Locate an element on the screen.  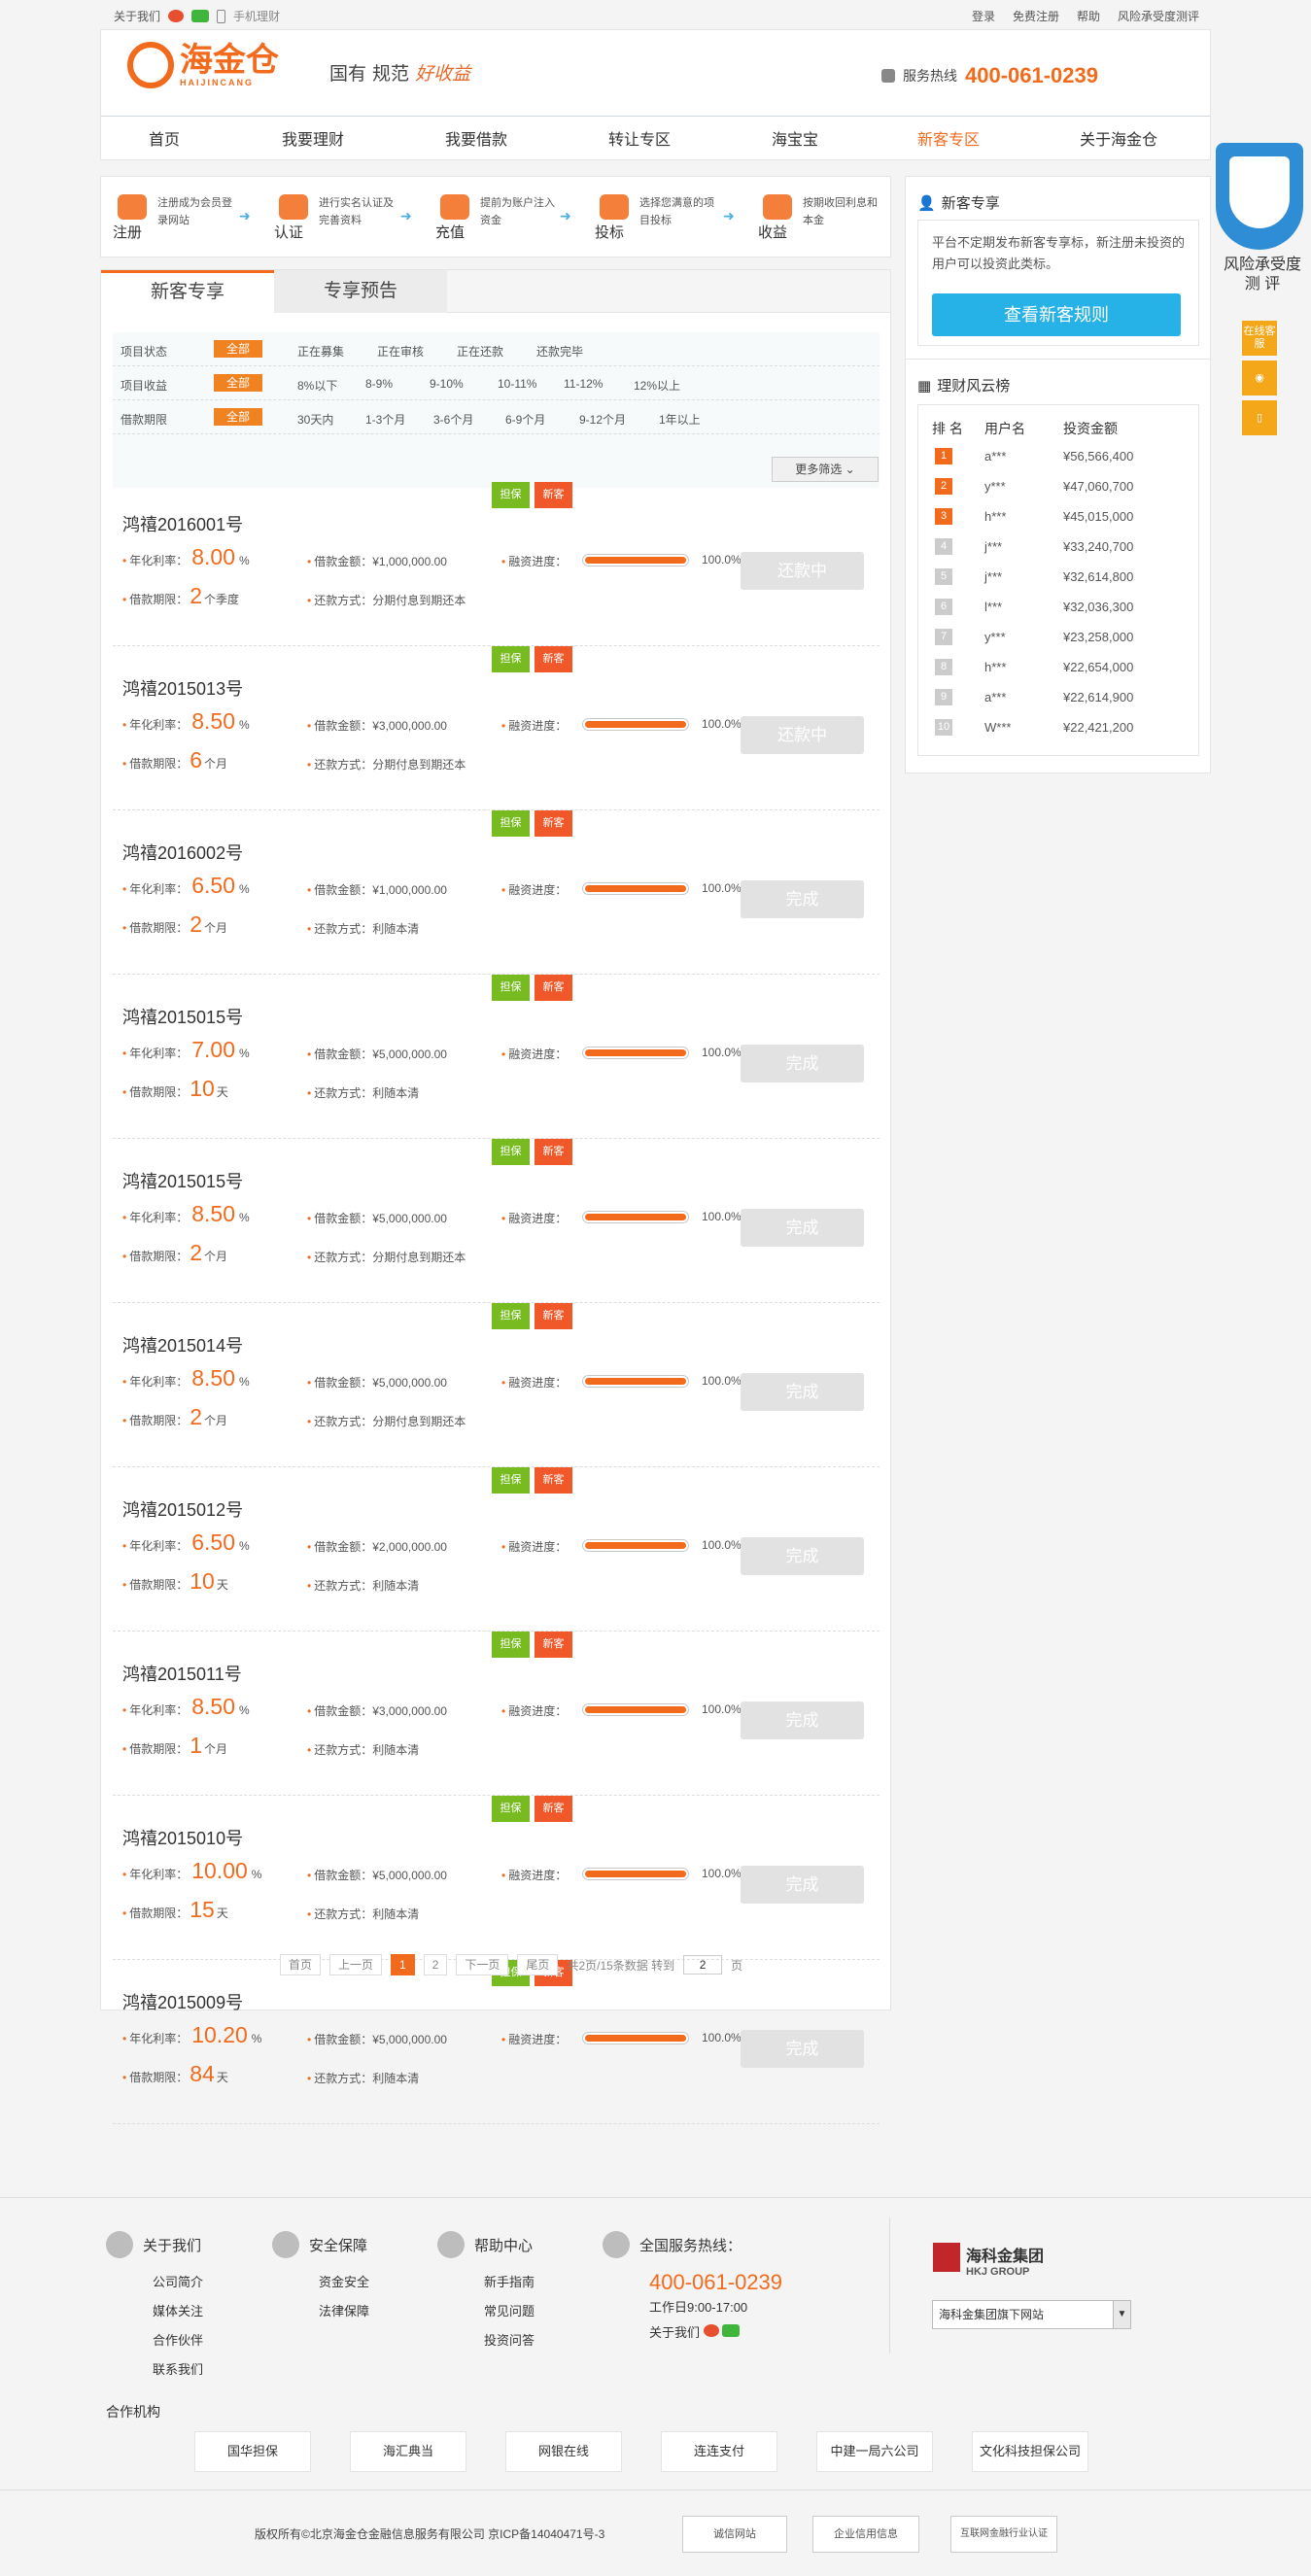
filter-option: 正在审核 is located at coordinates (401, 352).